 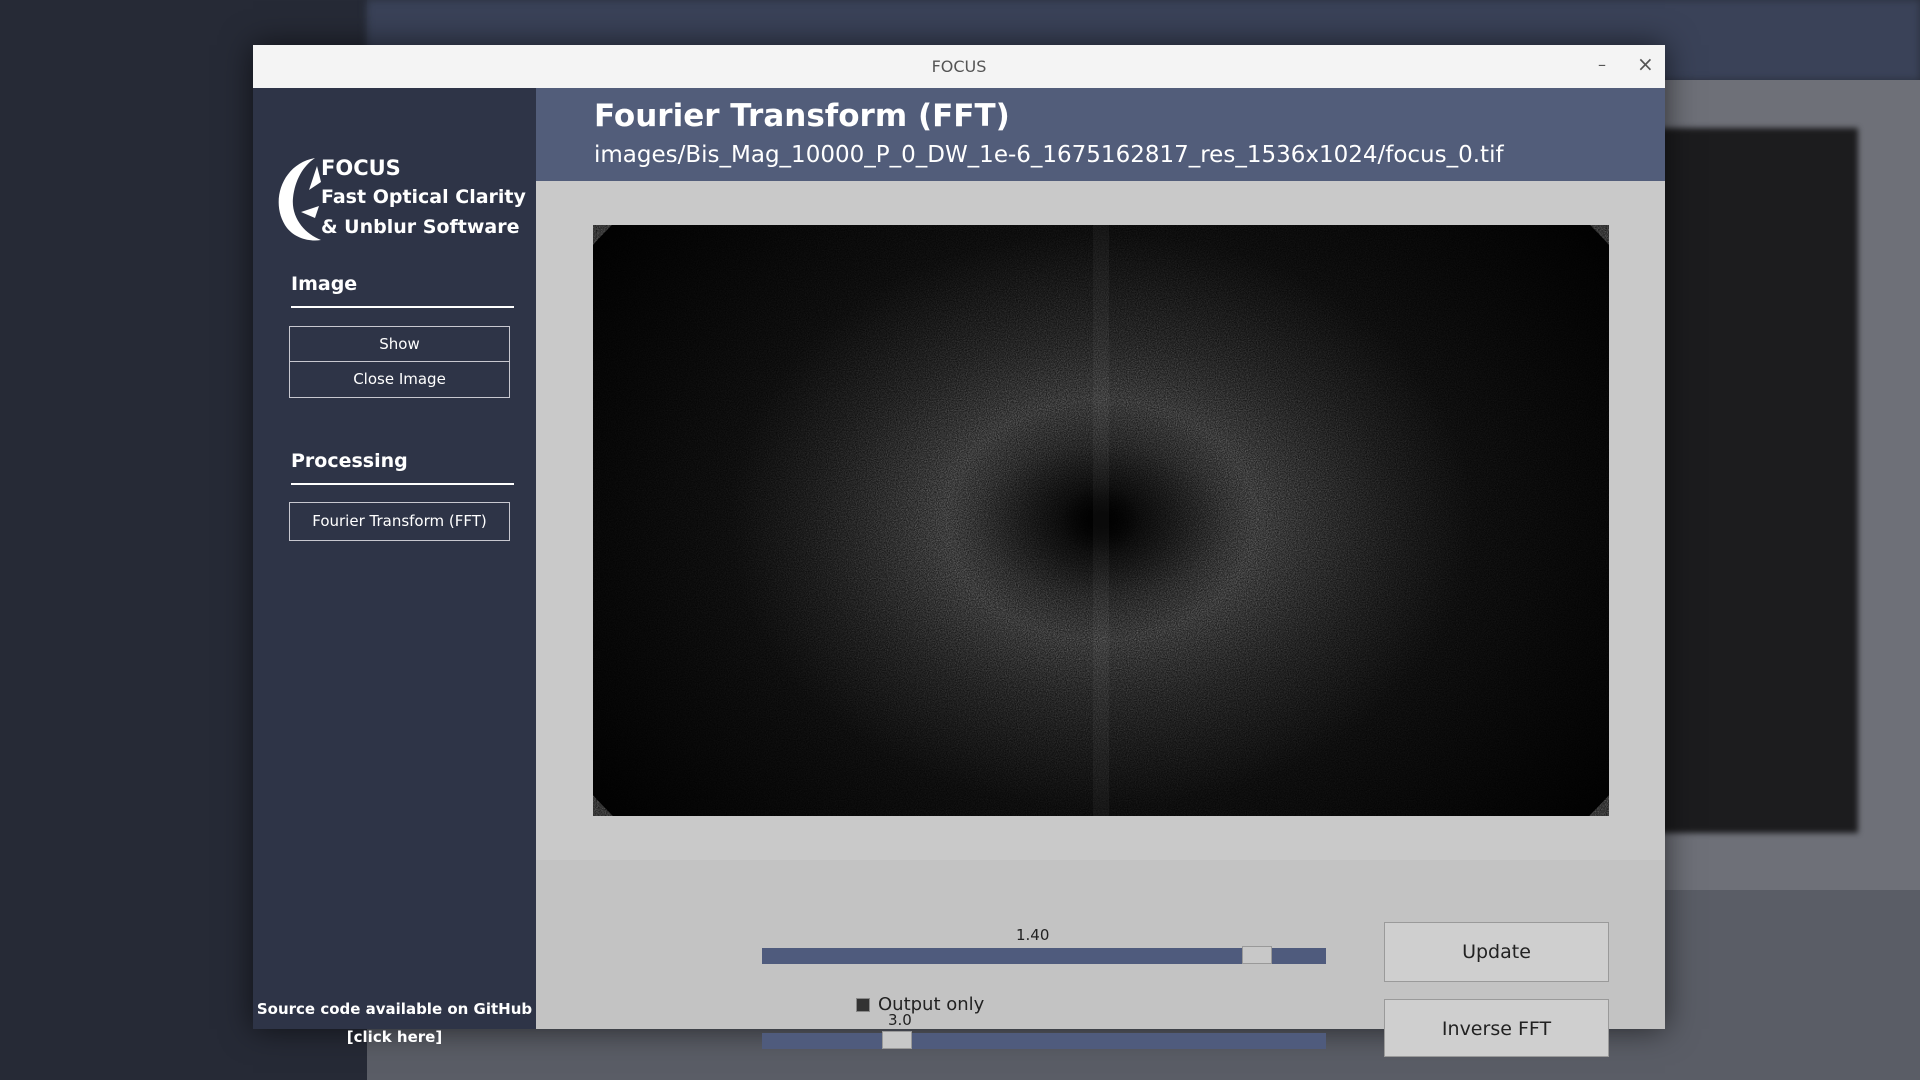 What do you see at coordinates (423, 197) in the screenshot?
I see `logo-line: Fast Optical Clarity` at bounding box center [423, 197].